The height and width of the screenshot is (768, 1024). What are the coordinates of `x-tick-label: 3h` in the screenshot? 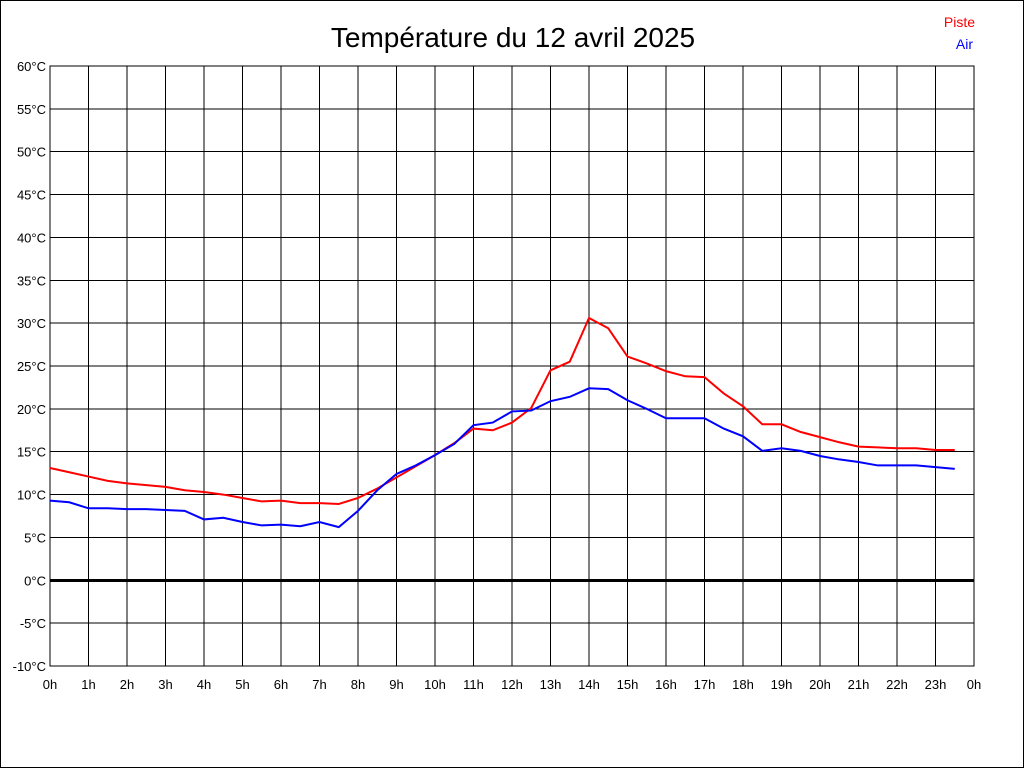 It's located at (165, 684).